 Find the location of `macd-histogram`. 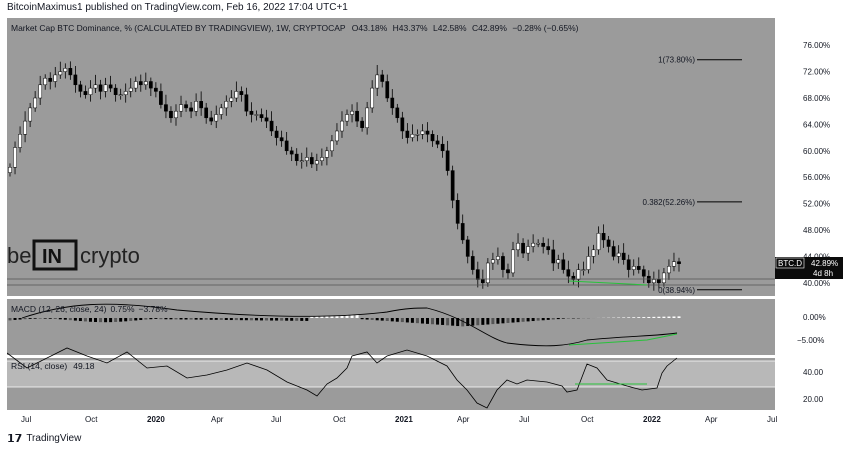

macd-histogram is located at coordinates (344, 320).